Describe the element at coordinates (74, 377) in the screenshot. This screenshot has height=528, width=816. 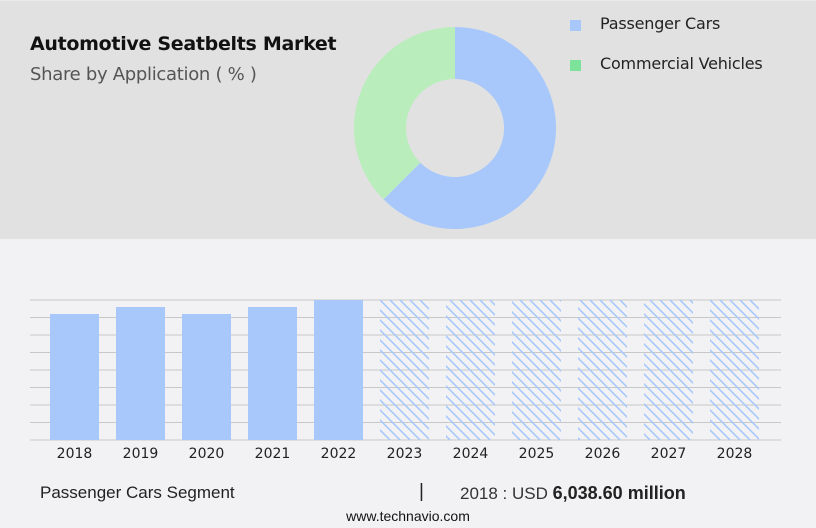
I see `bar-2018` at that location.